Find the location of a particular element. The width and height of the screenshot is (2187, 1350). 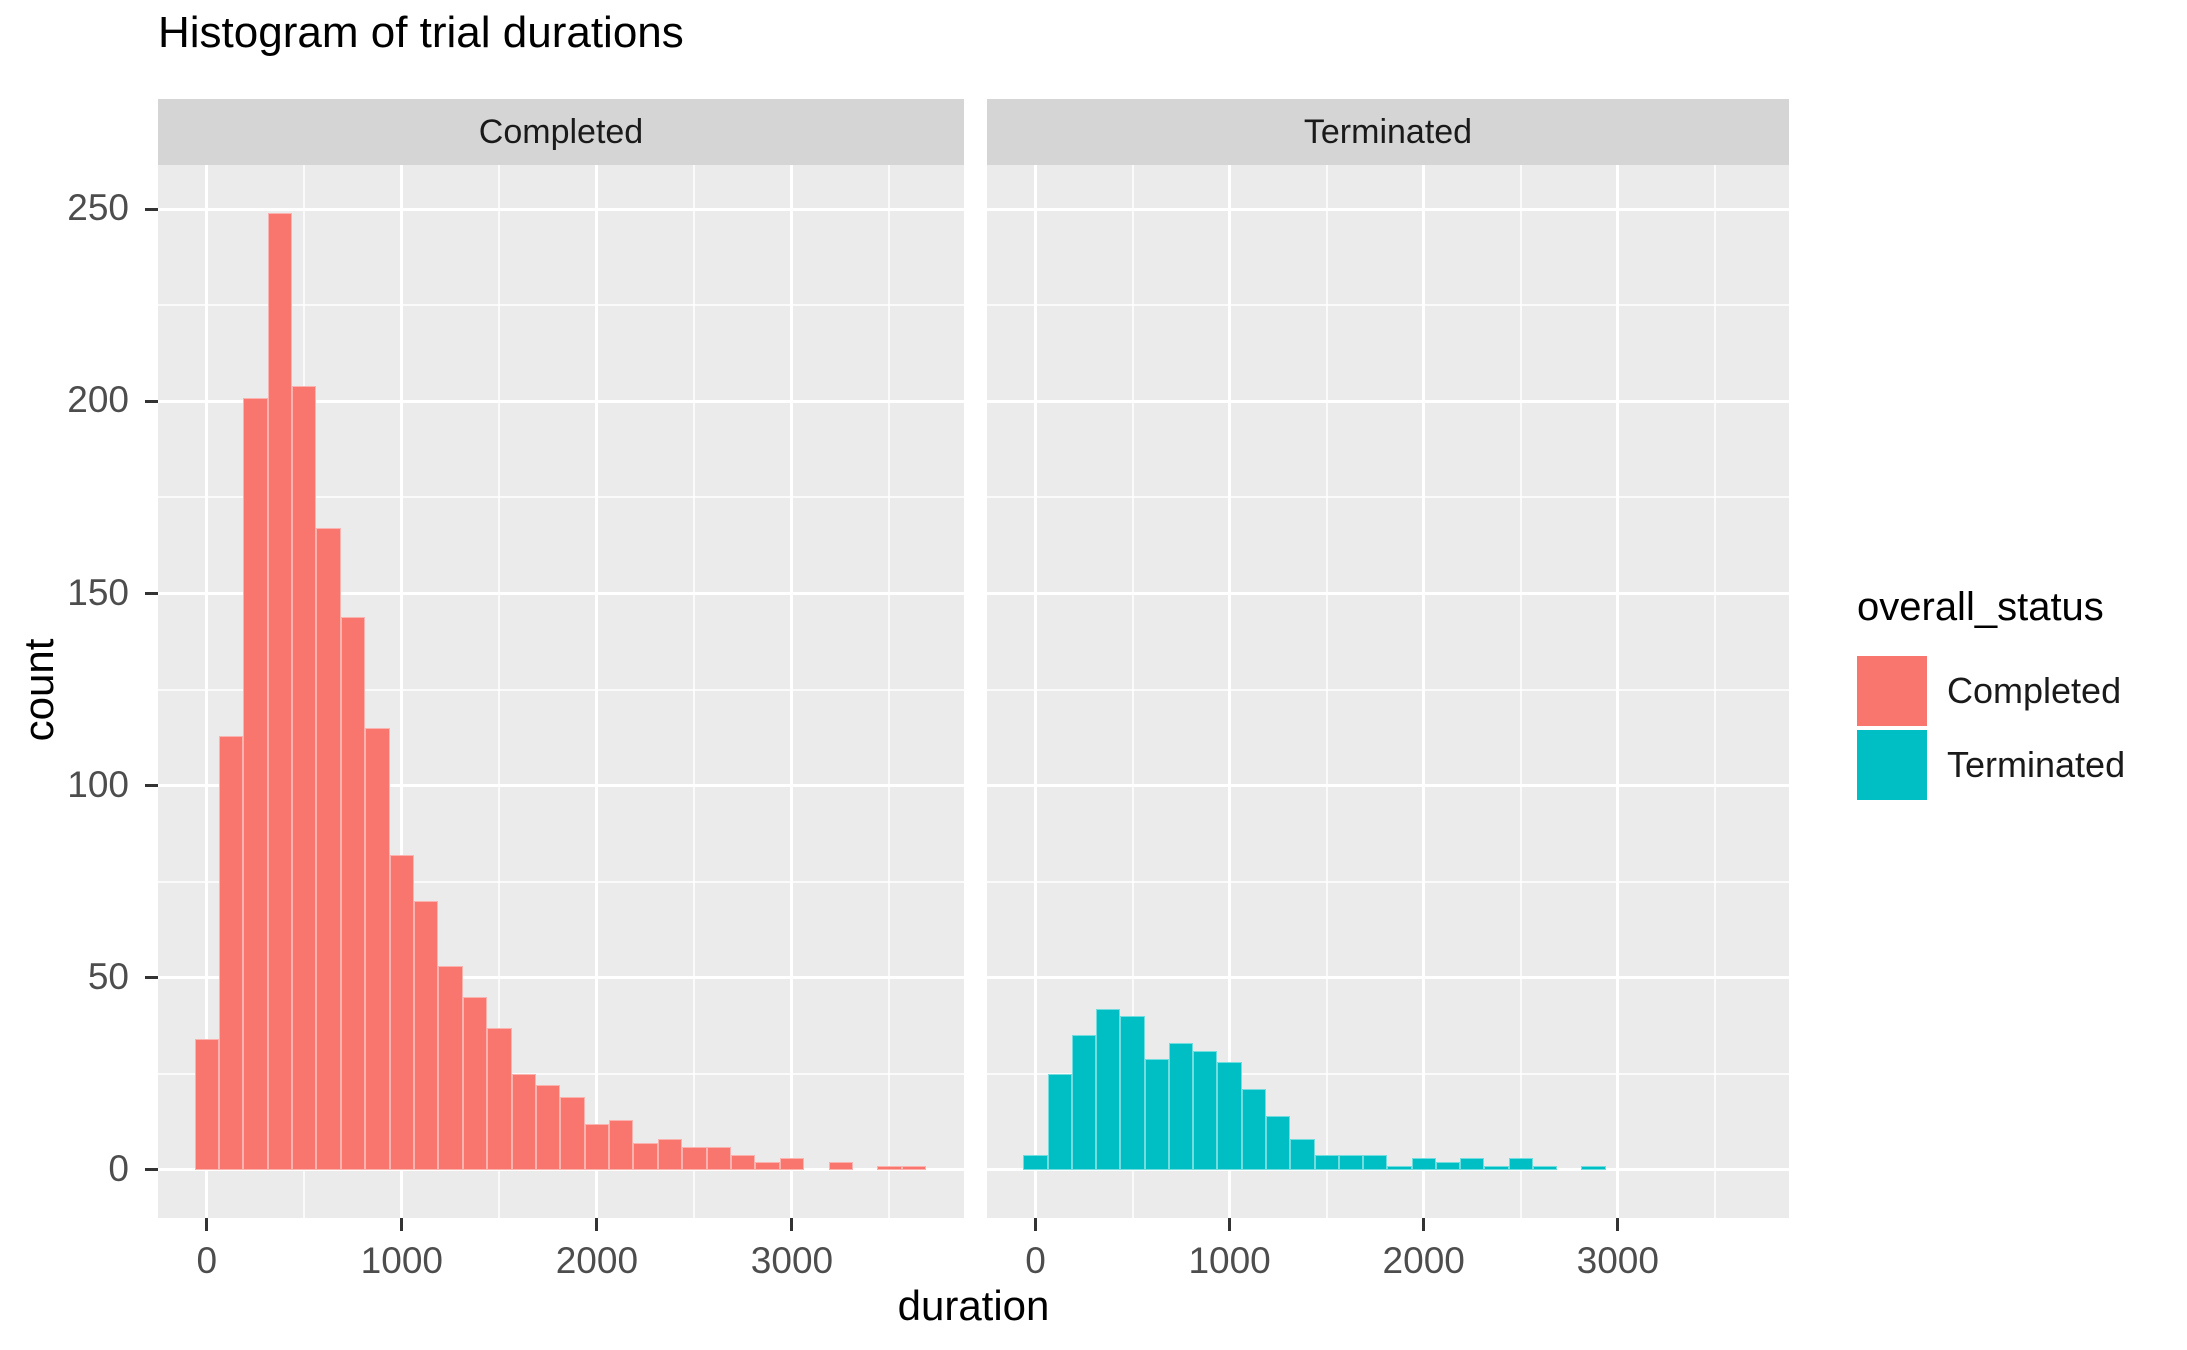

legend: overall_status Completed Terminated is located at coordinates (2022, 694).